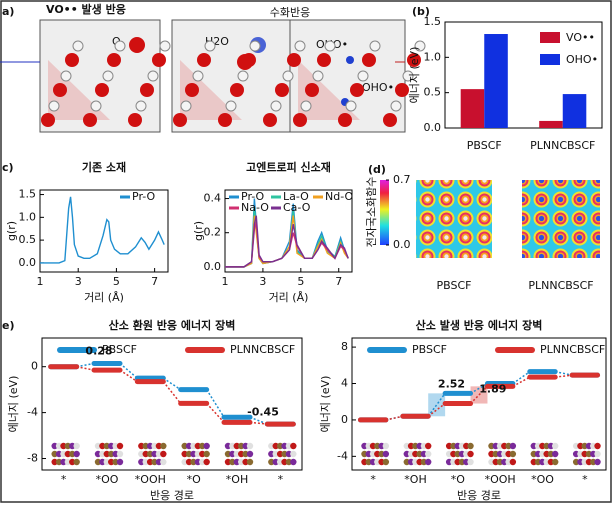  I want to click on legend-label: PLNNCBSCF, so click(572, 349).